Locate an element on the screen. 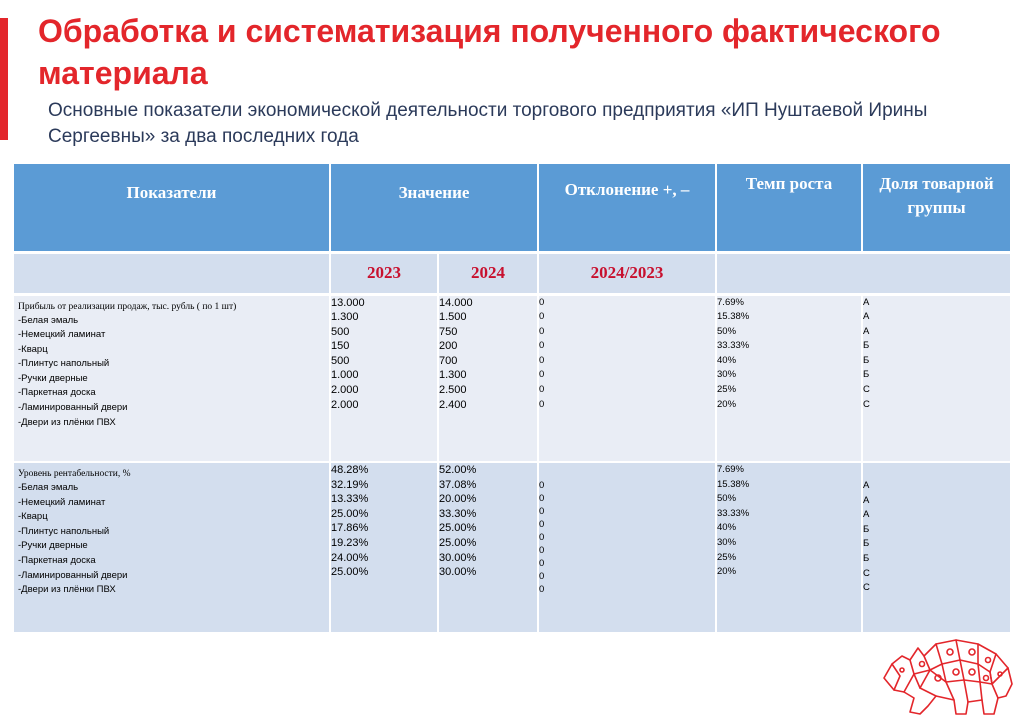  value-2024: 750 is located at coordinates (448, 331).